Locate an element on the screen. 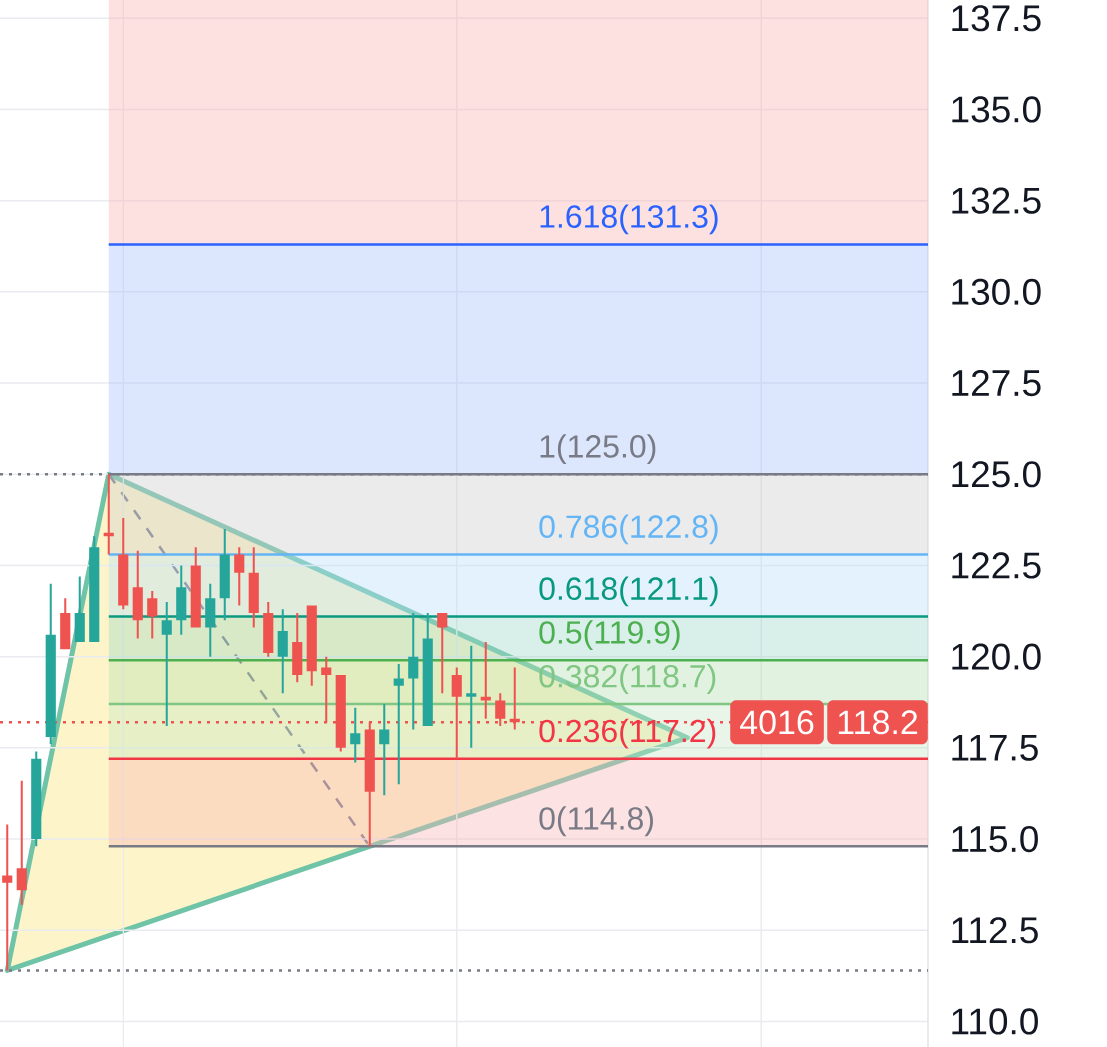  y-tick-label: 137.5 is located at coordinates (996, 18).